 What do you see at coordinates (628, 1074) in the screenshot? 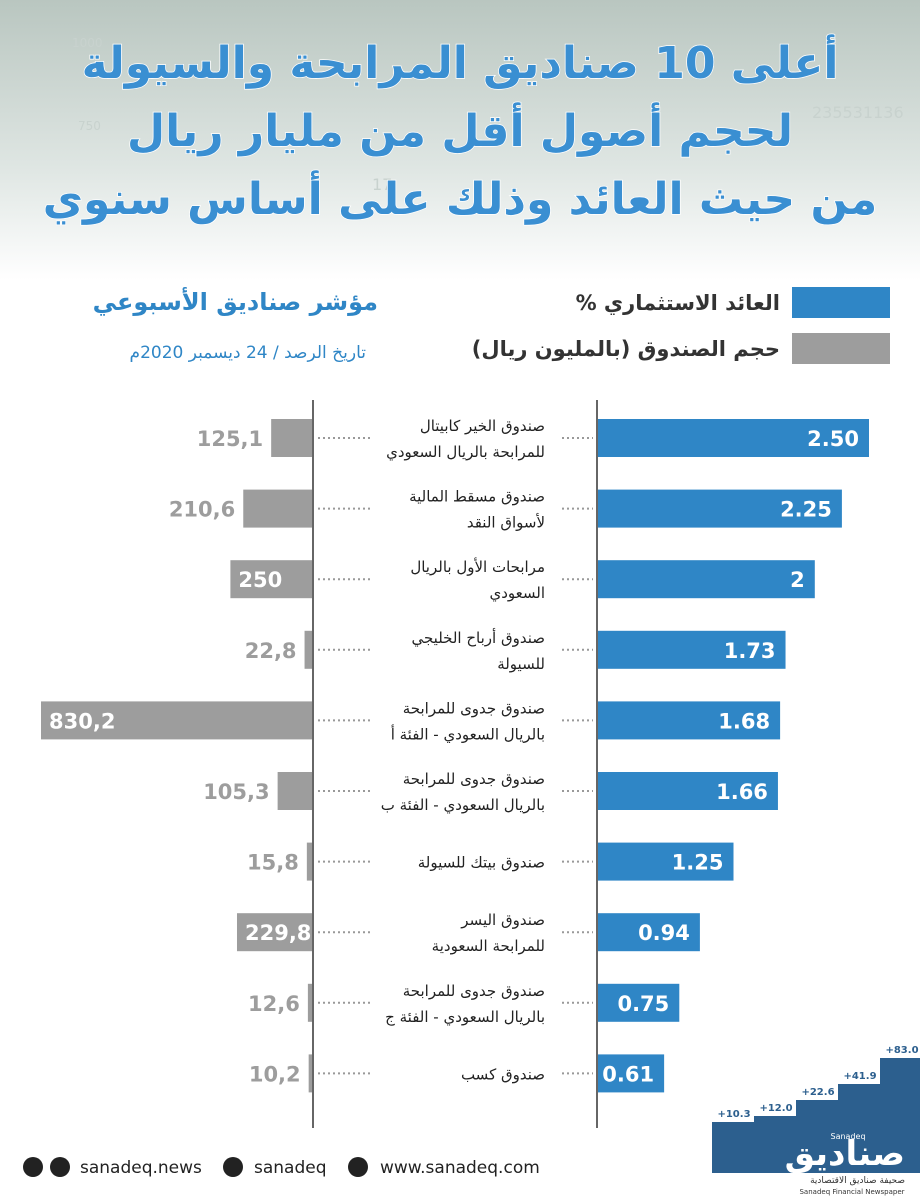
I see `return-label: 0.61` at bounding box center [628, 1074].